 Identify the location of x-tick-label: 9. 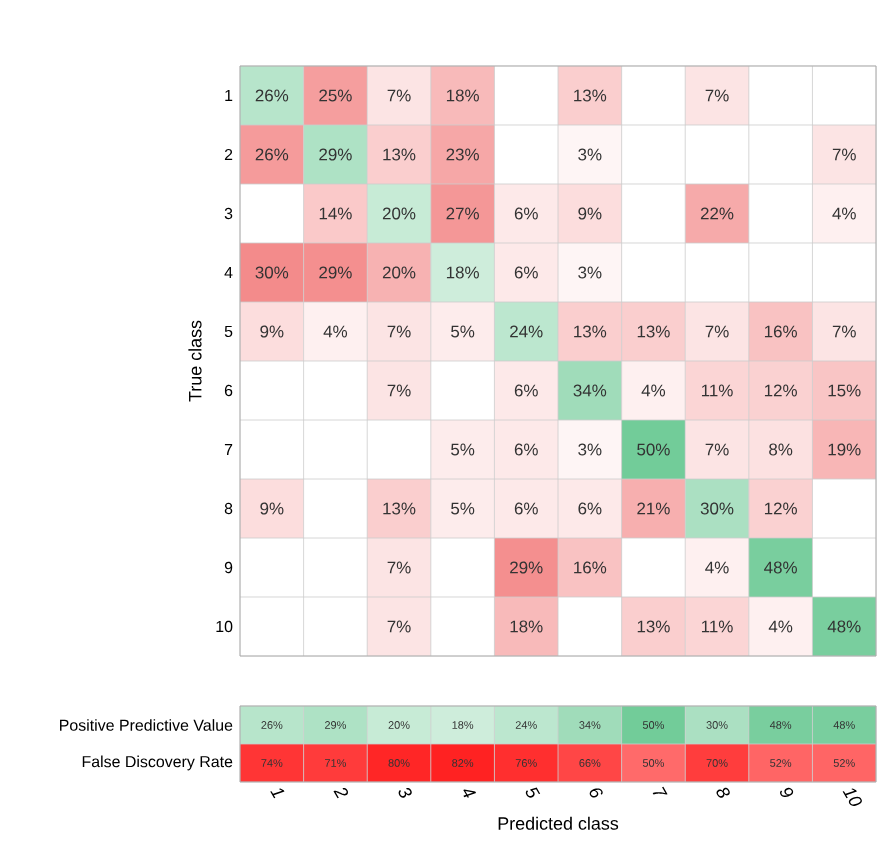
(787, 792).